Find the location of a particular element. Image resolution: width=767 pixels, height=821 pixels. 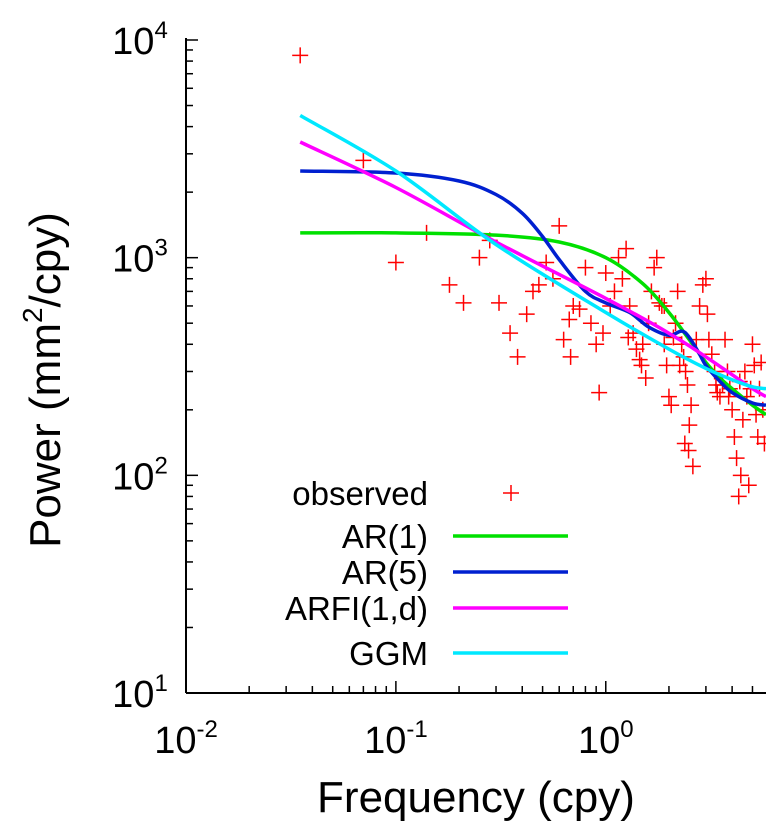

y-axis-label-sup: 2 is located at coordinates (32, 315).